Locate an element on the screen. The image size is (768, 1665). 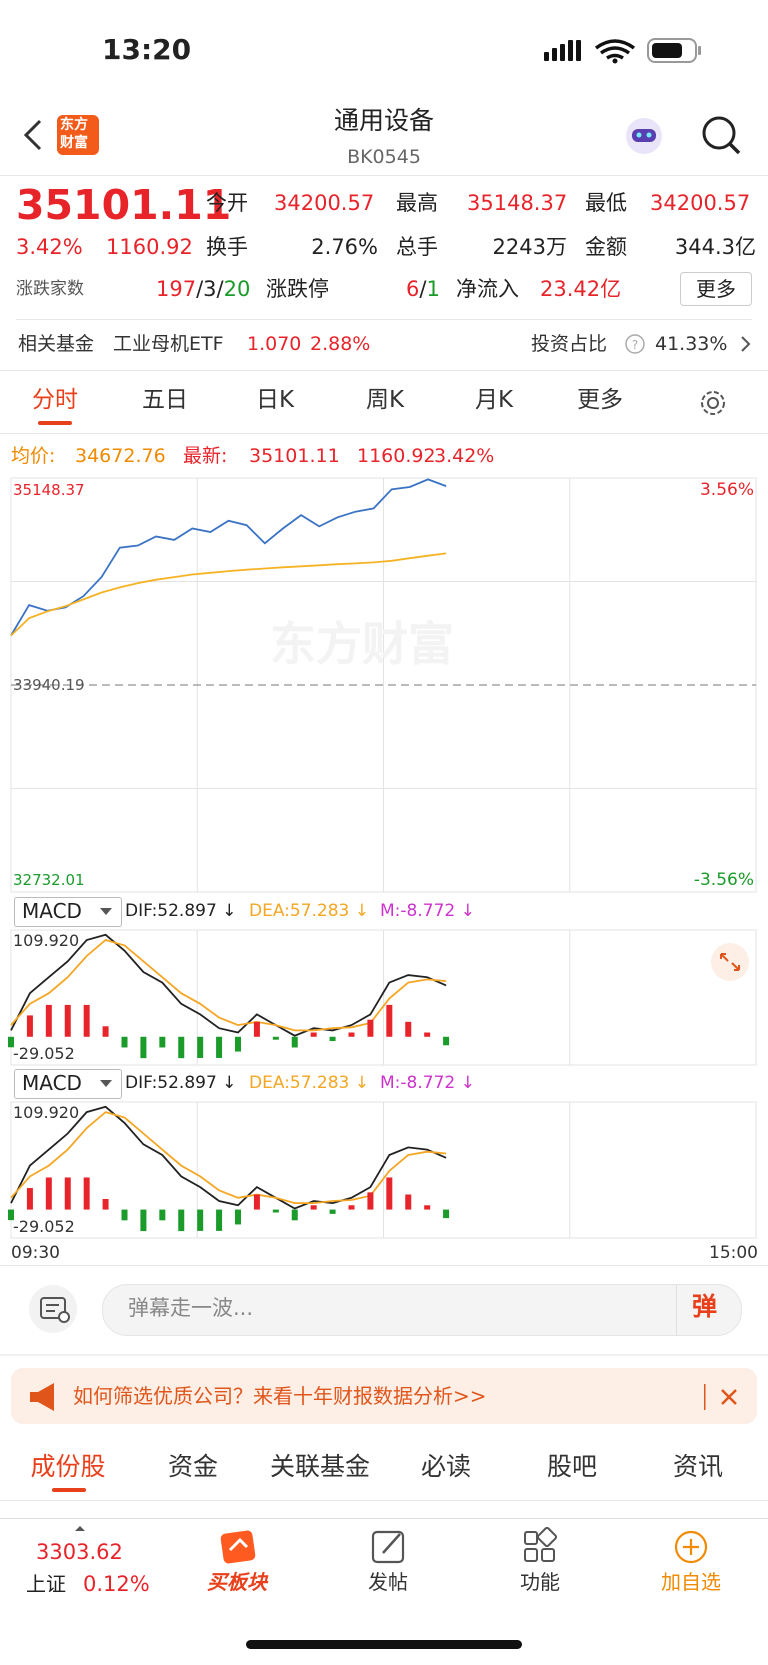
limit: 6/1 is located at coordinates (423, 289).